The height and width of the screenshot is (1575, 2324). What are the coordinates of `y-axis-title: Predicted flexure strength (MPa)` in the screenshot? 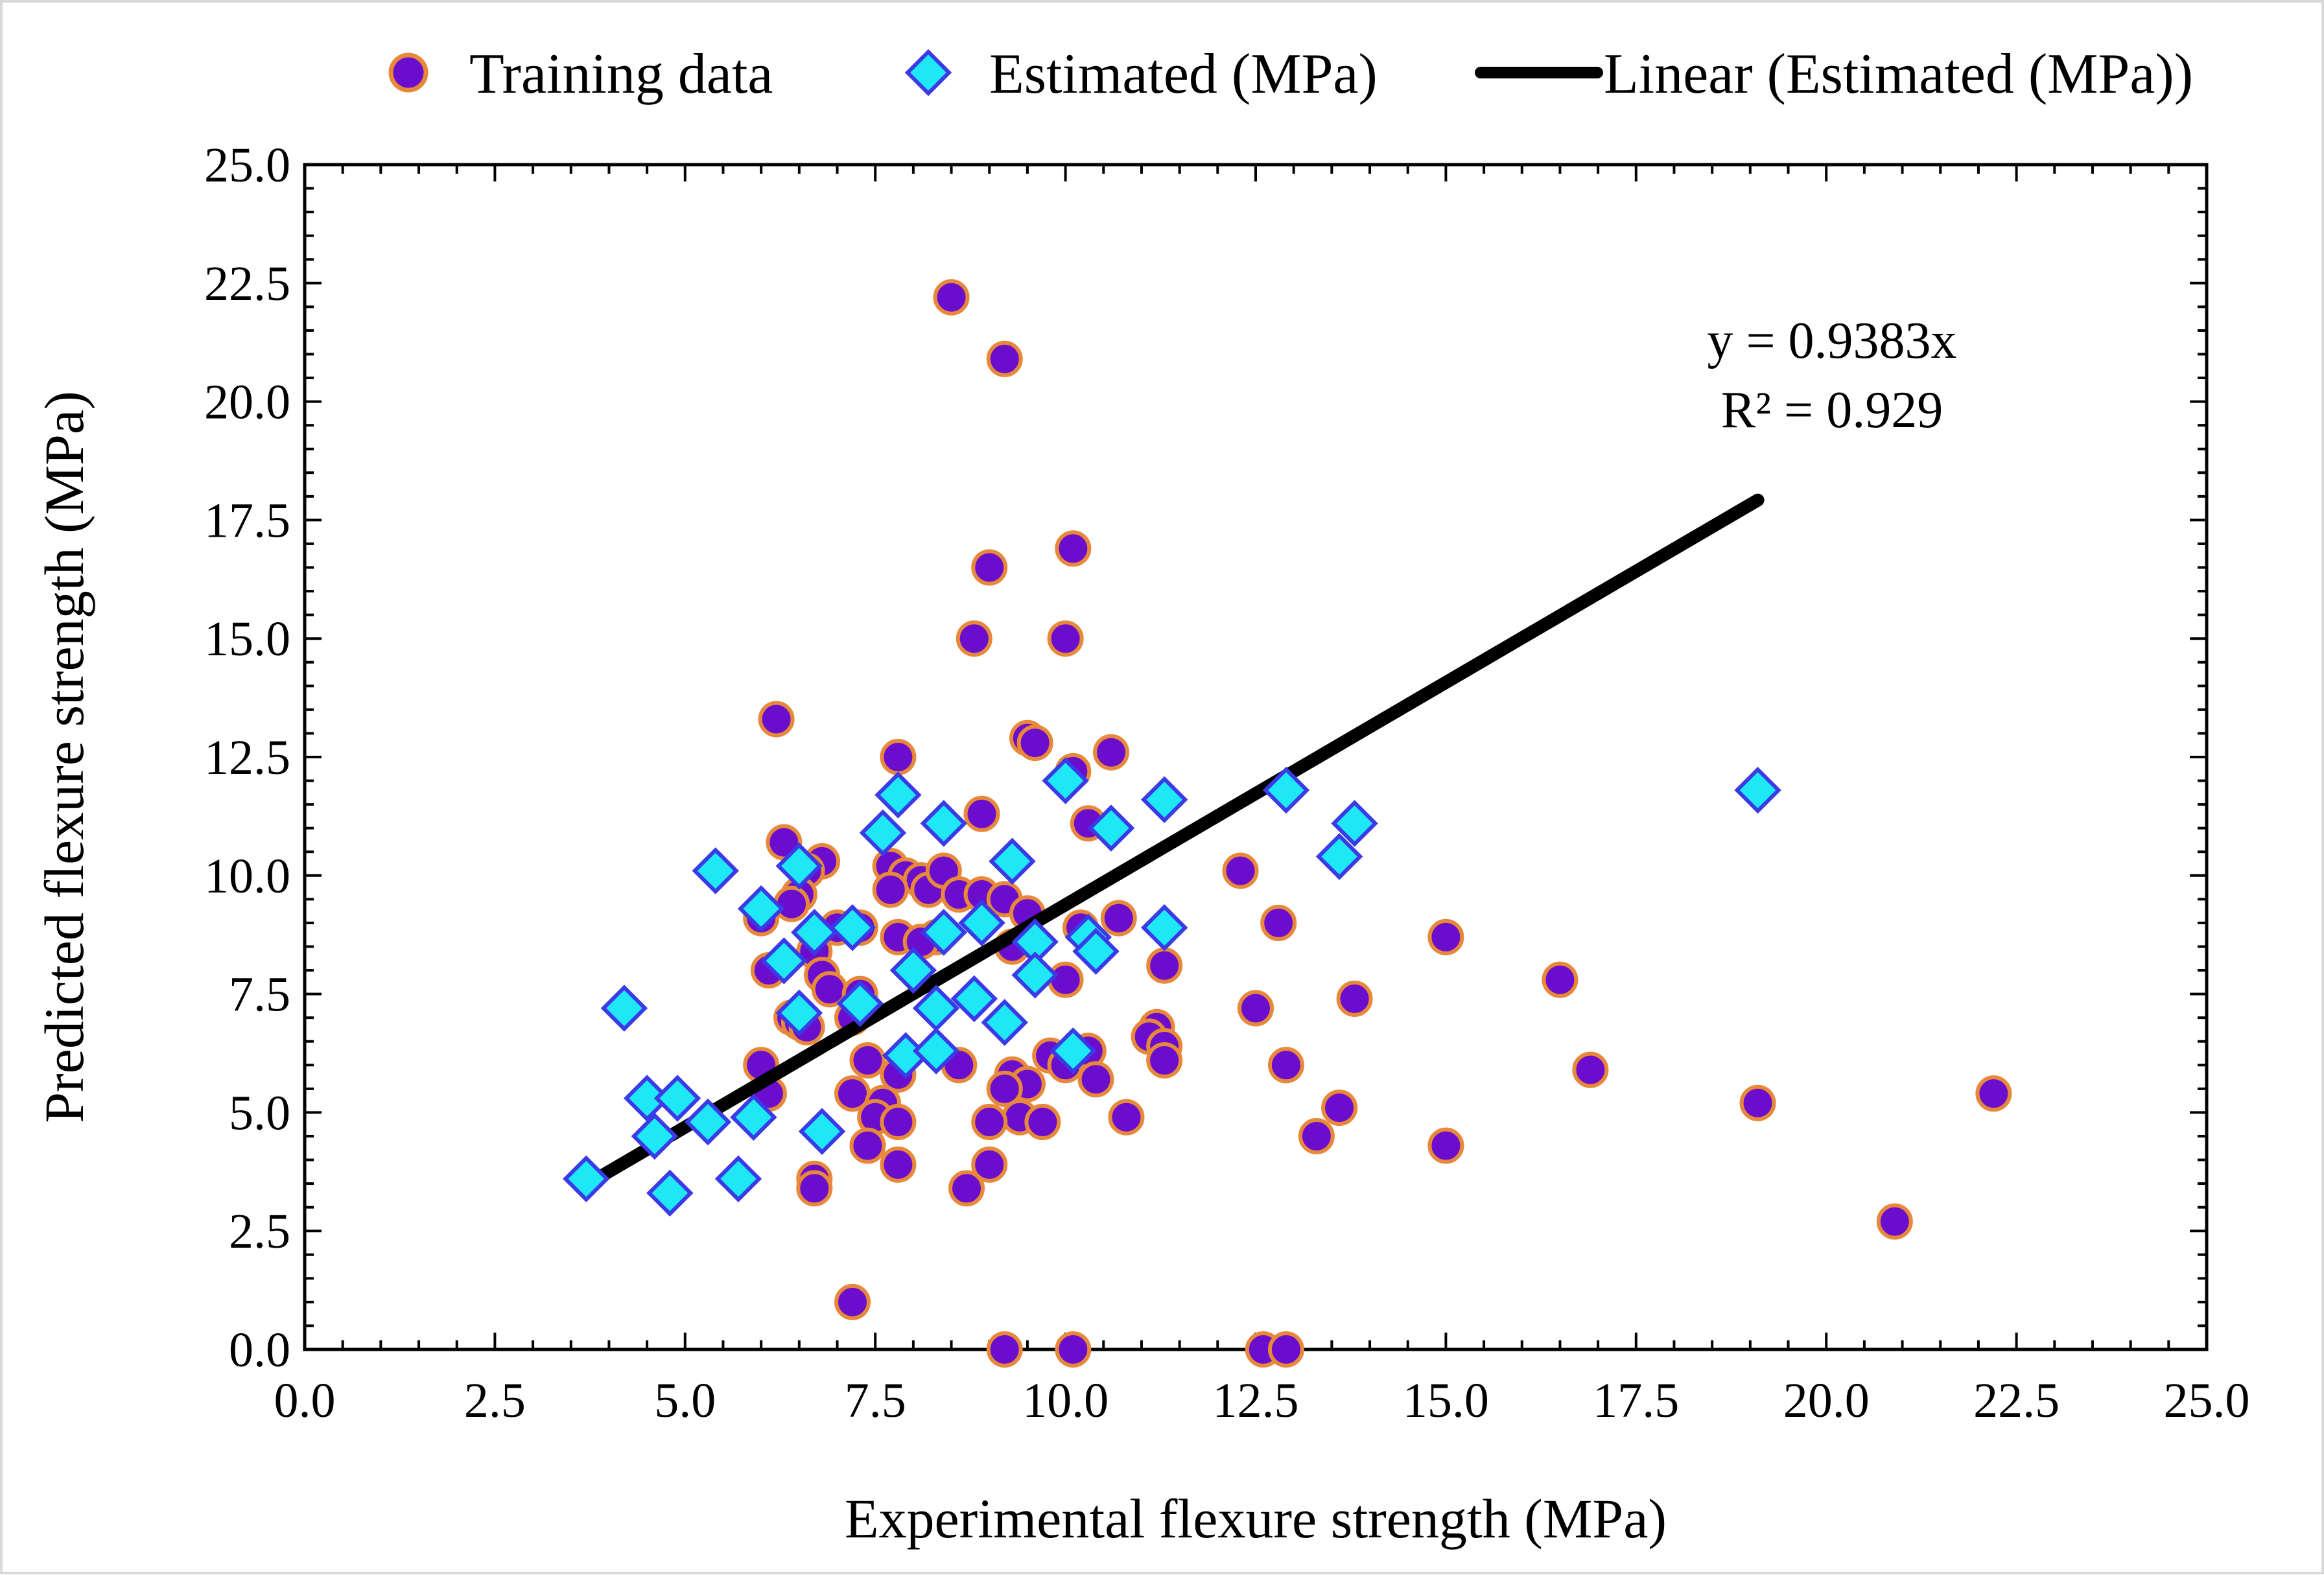 It's located at (64, 757).